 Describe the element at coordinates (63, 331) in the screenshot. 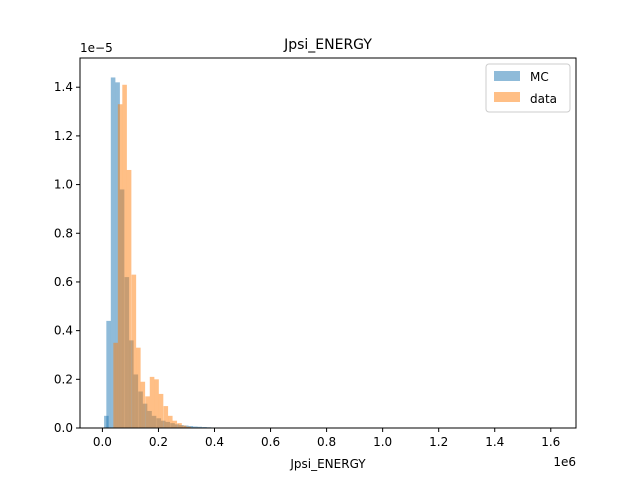

I see `y-tick-label: 0.4` at that location.